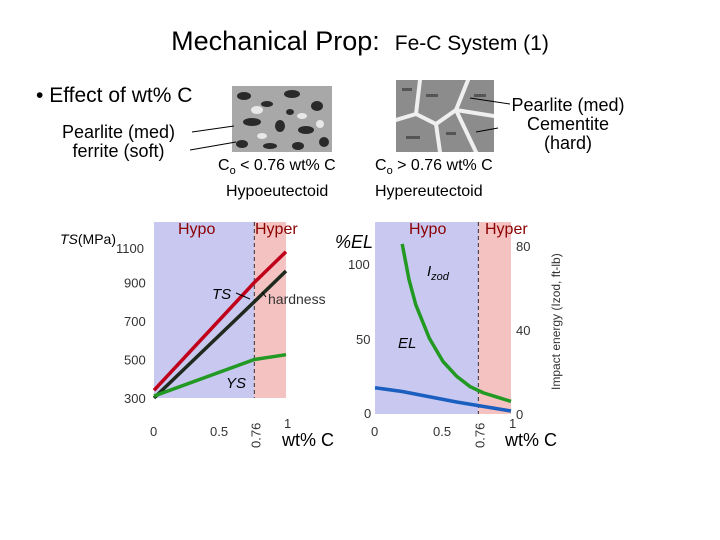 This screenshot has height=540, width=720. I want to click on left-micro-line-2: ferrite (soft), so click(118, 151).